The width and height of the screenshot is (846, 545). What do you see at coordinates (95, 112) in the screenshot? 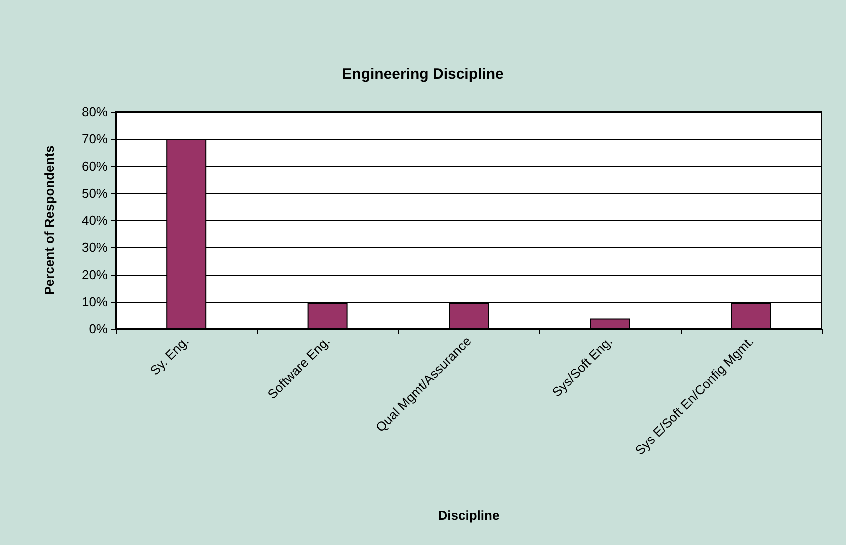
I see `y-tick-label: 80%` at bounding box center [95, 112].